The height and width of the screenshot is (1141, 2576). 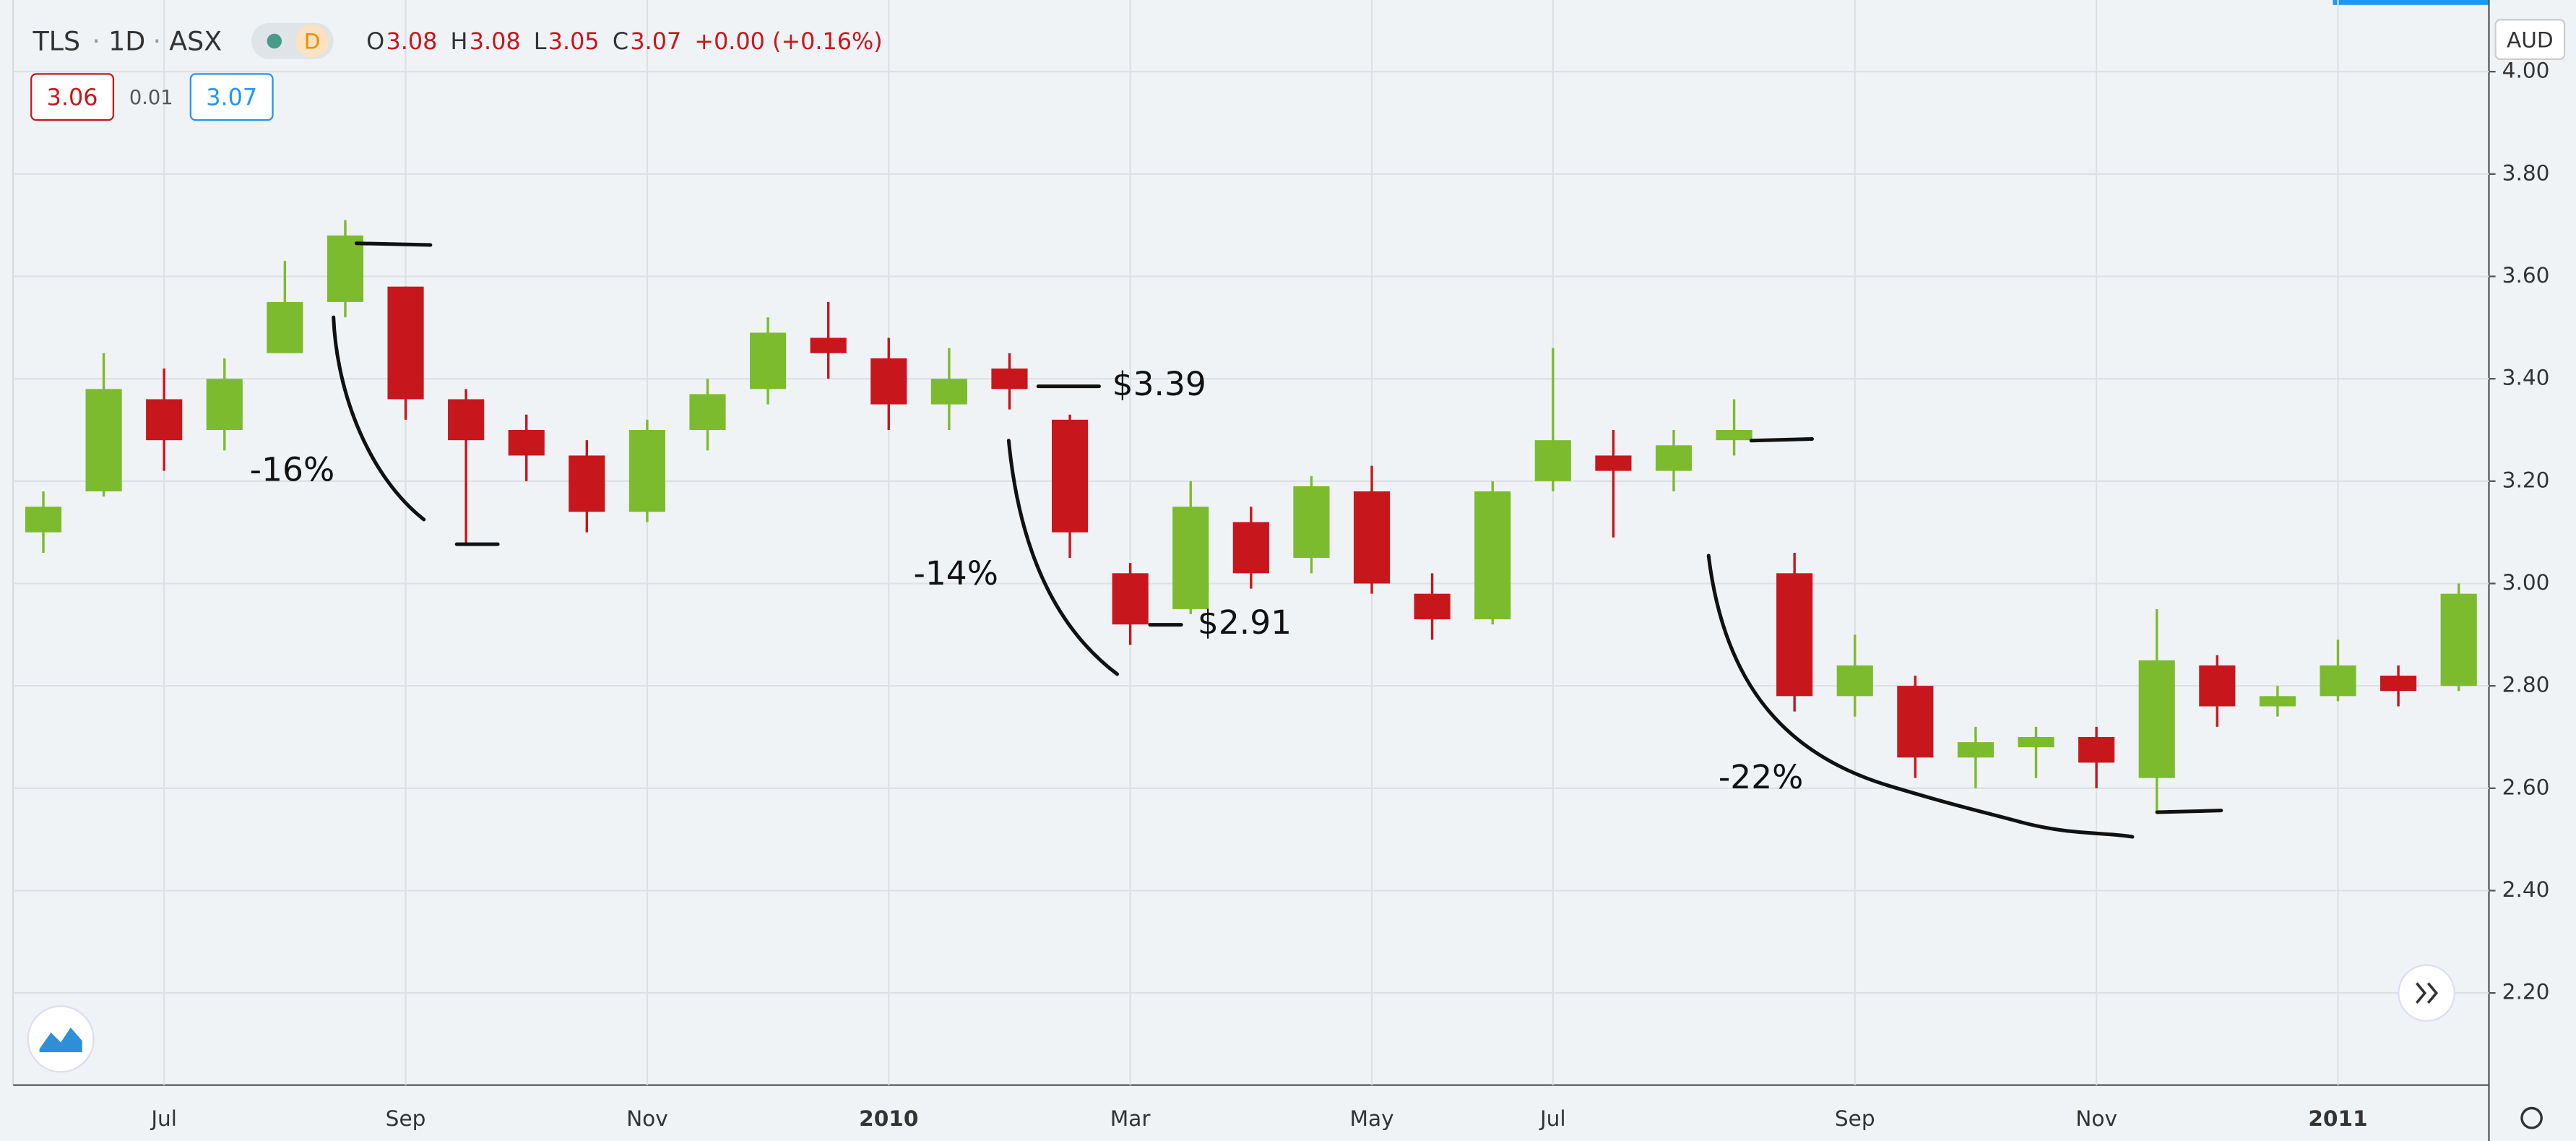 I want to click on bid-box, so click(x=72, y=97).